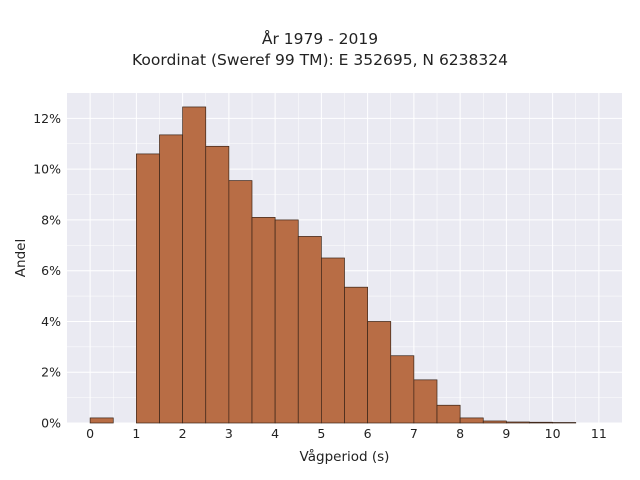 Image resolution: width=640 pixels, height=480 pixels. What do you see at coordinates (346, 433) in the screenshot?
I see `x-tick-labels: 0 1 2 3 4 5 6 7 8 9 10 11` at bounding box center [346, 433].